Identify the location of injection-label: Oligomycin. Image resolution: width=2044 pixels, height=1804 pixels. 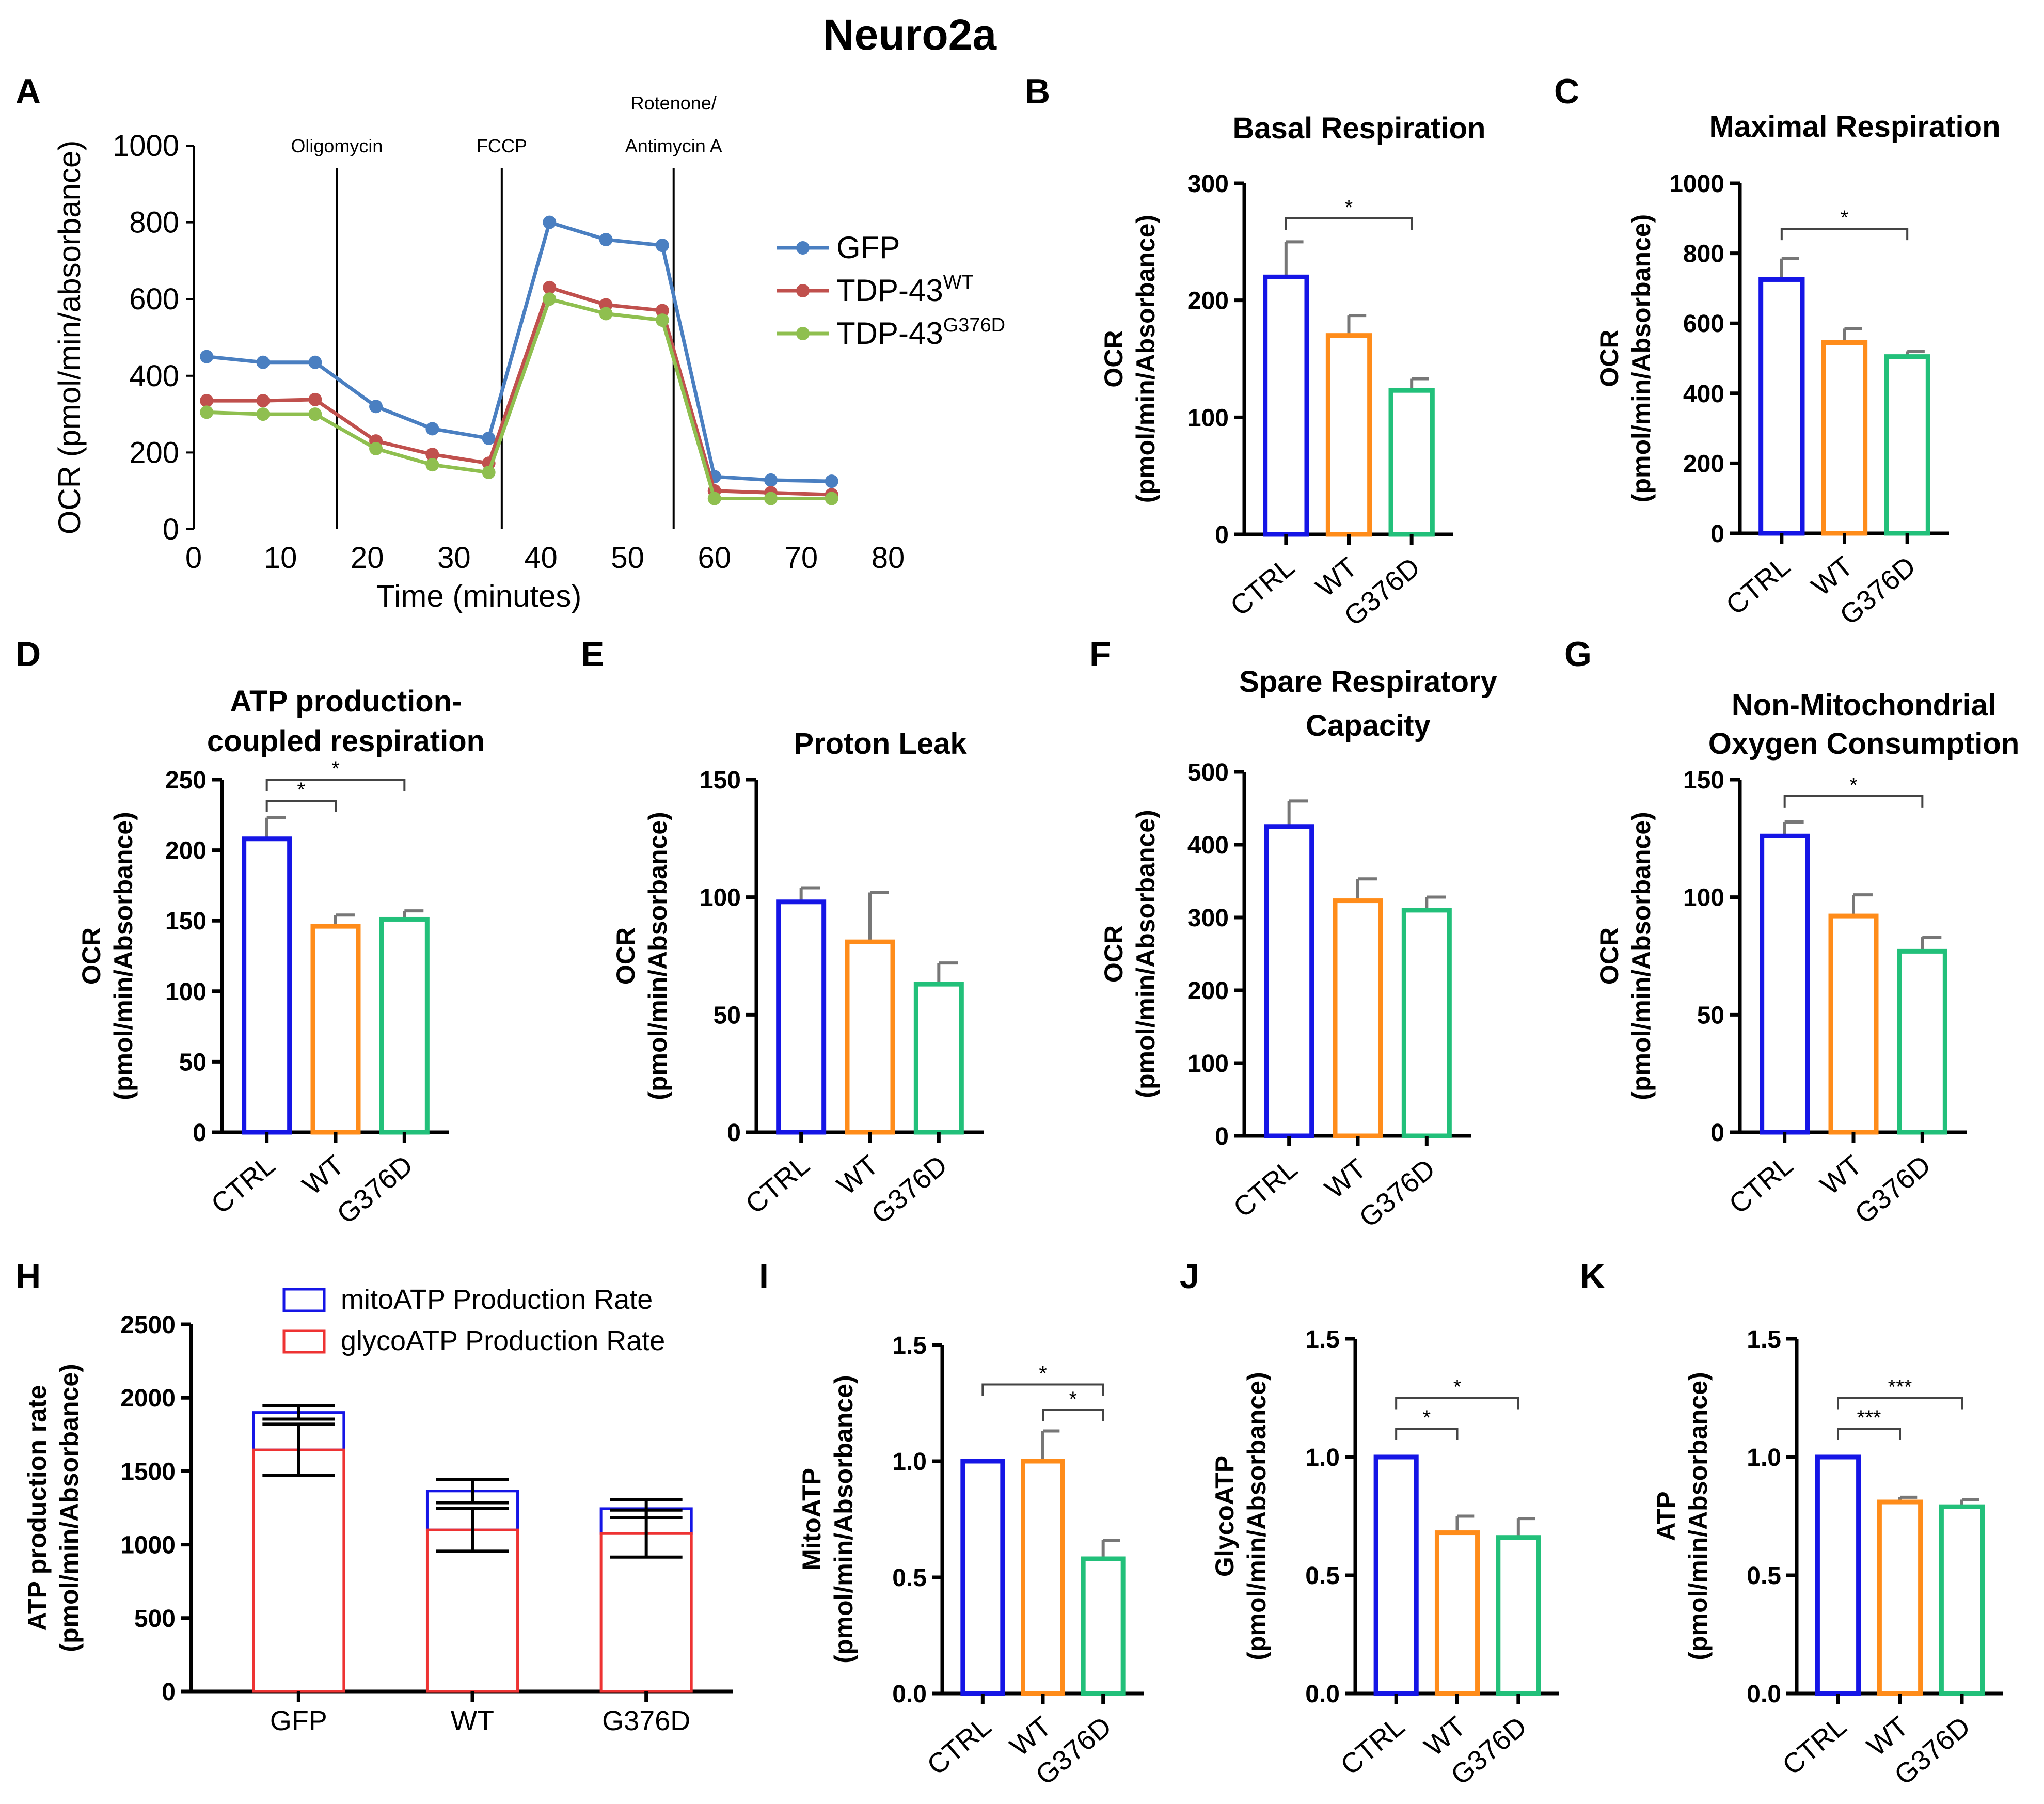
(337, 145).